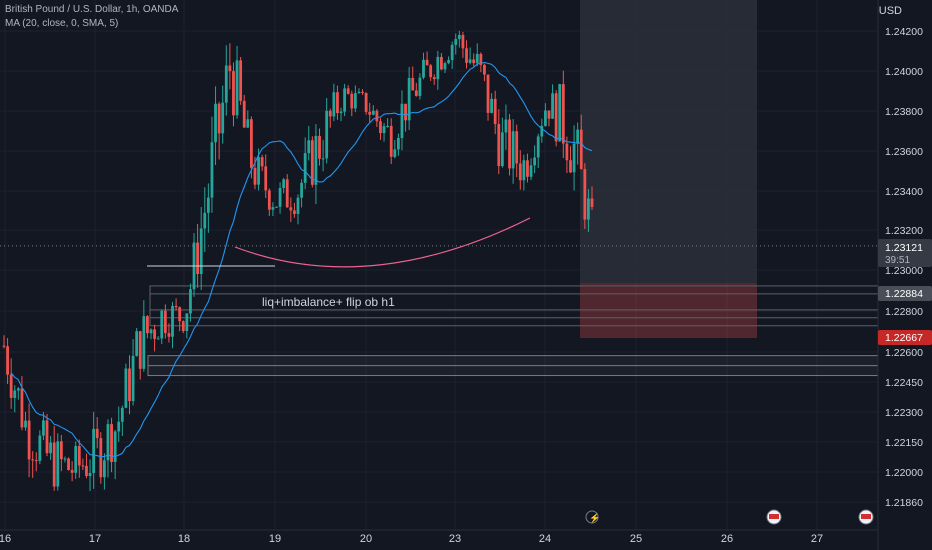  I want to click on grey-projection-box, so click(668, 141).